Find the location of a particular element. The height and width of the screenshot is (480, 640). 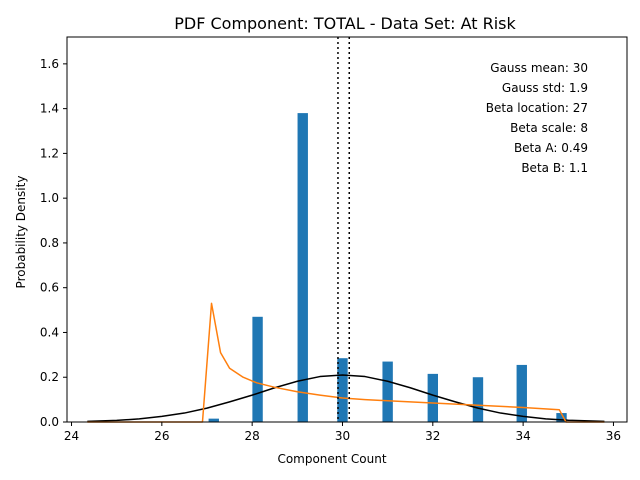

y-tick-label: 1.2 is located at coordinates (49, 153).